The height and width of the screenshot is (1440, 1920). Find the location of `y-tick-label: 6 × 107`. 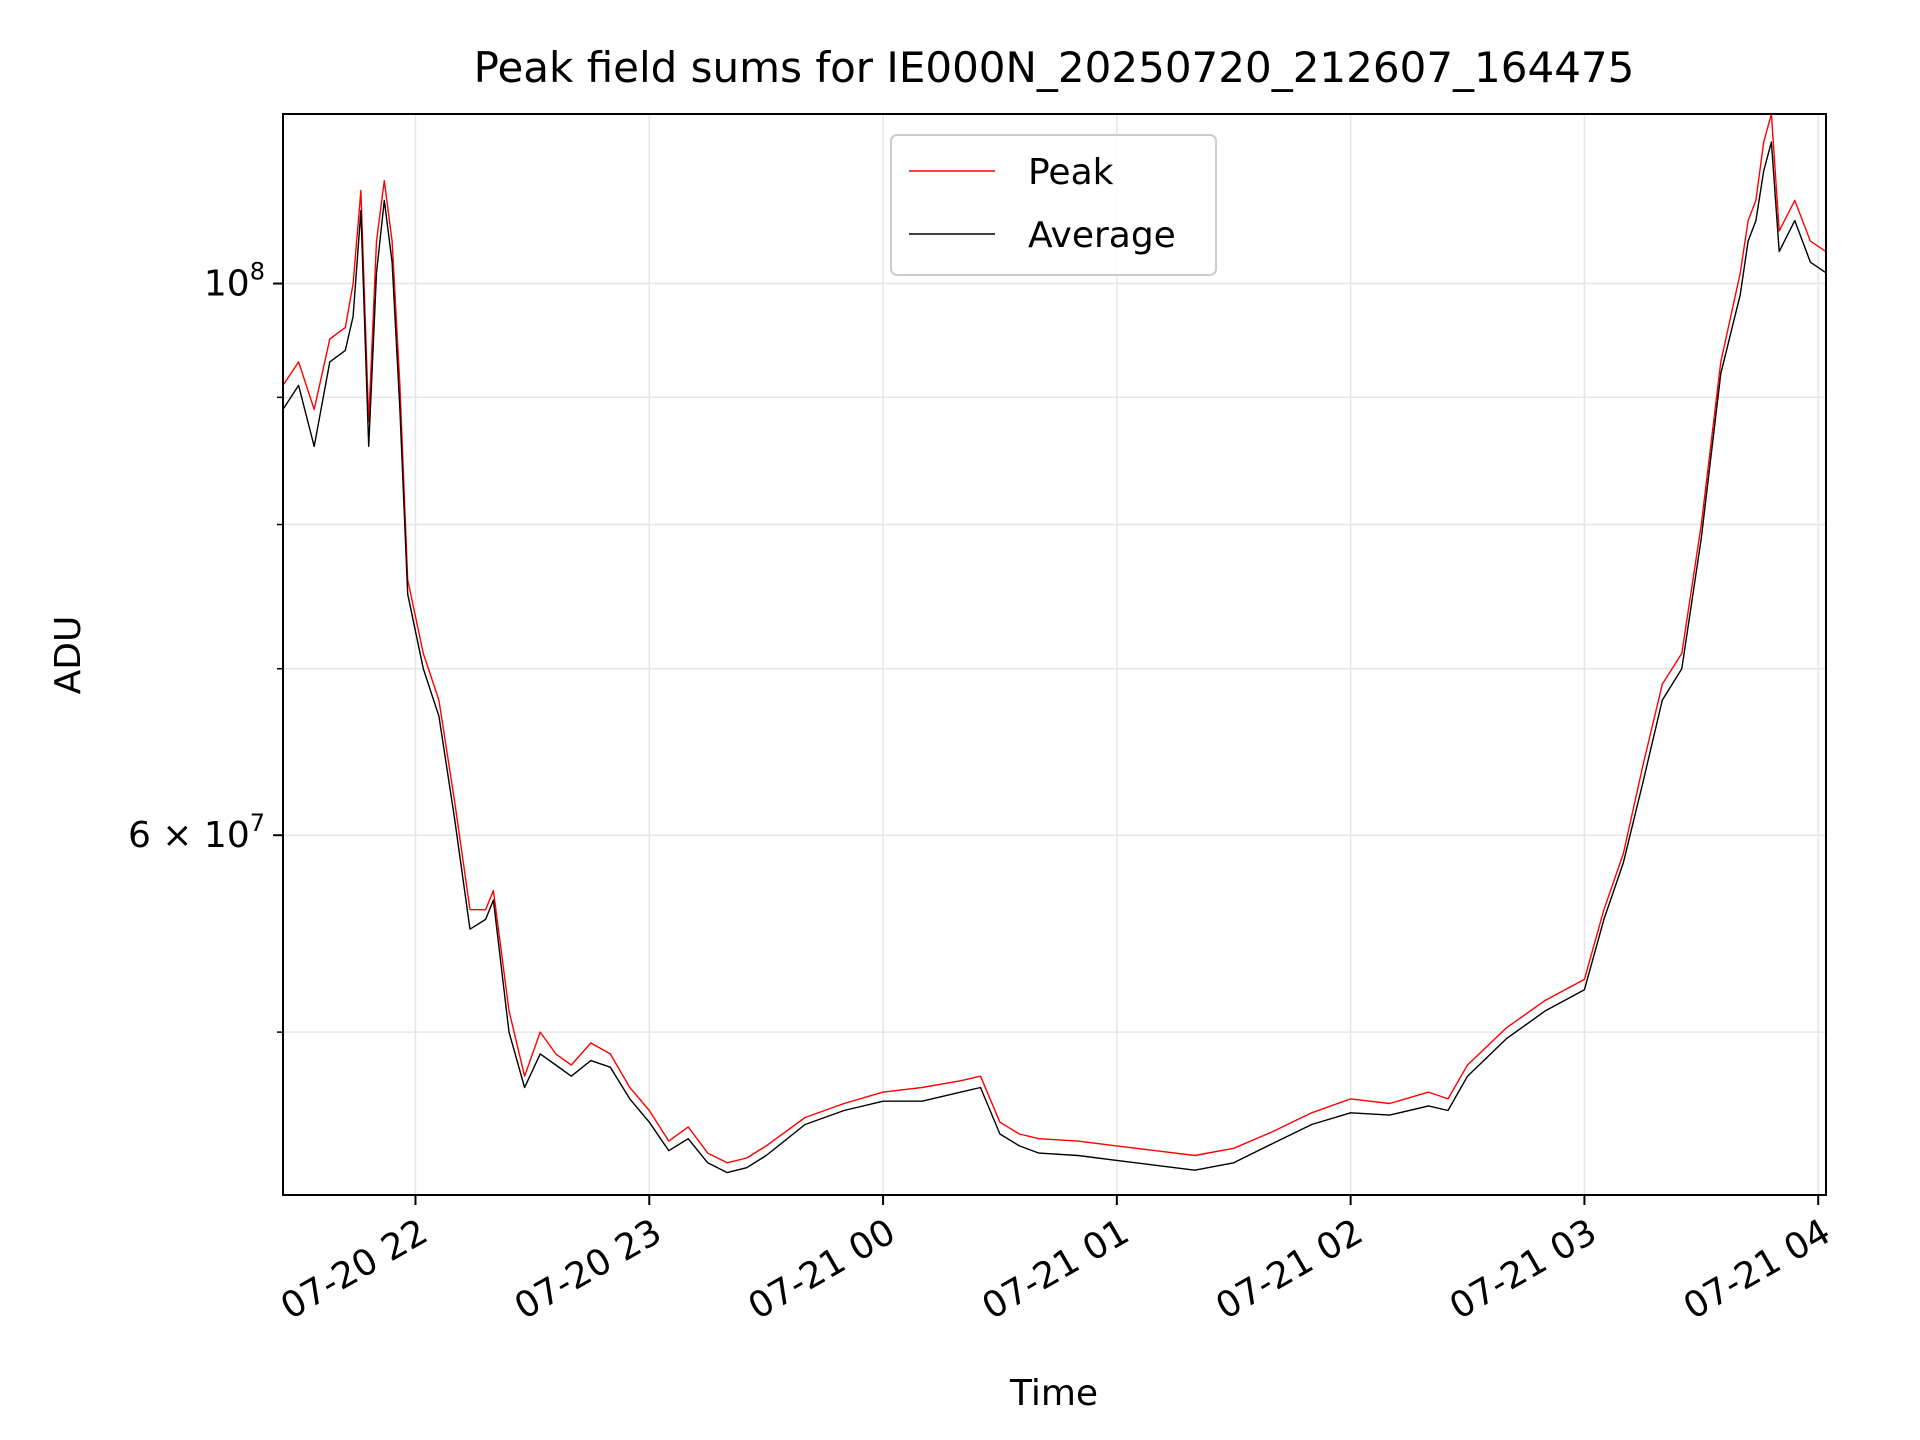

y-tick-label: 6 × 107 is located at coordinates (196, 832).